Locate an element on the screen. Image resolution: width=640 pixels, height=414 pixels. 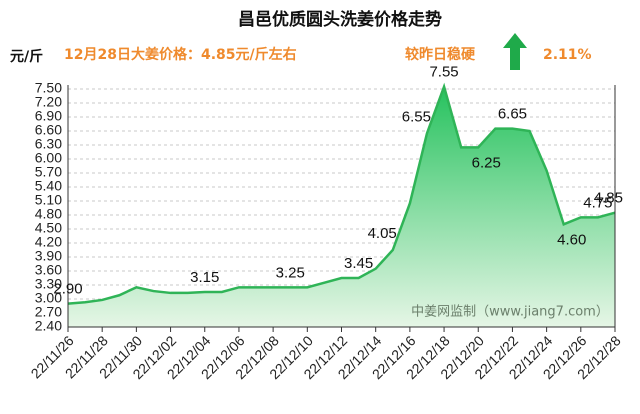
y-tick-label: 7.50 is located at coordinates (48, 88).